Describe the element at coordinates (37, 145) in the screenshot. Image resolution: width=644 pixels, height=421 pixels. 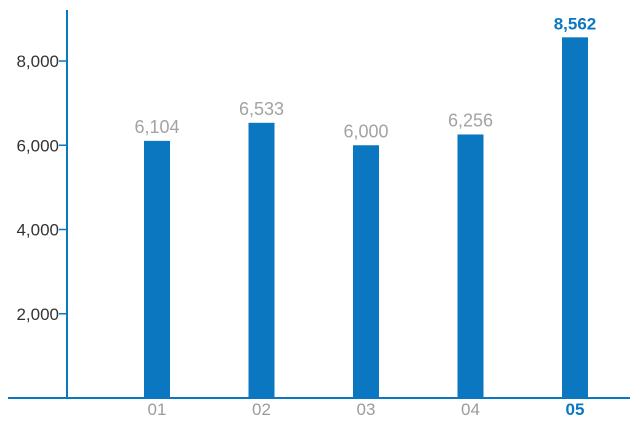
I see `y-tick-label: 6,000` at that location.